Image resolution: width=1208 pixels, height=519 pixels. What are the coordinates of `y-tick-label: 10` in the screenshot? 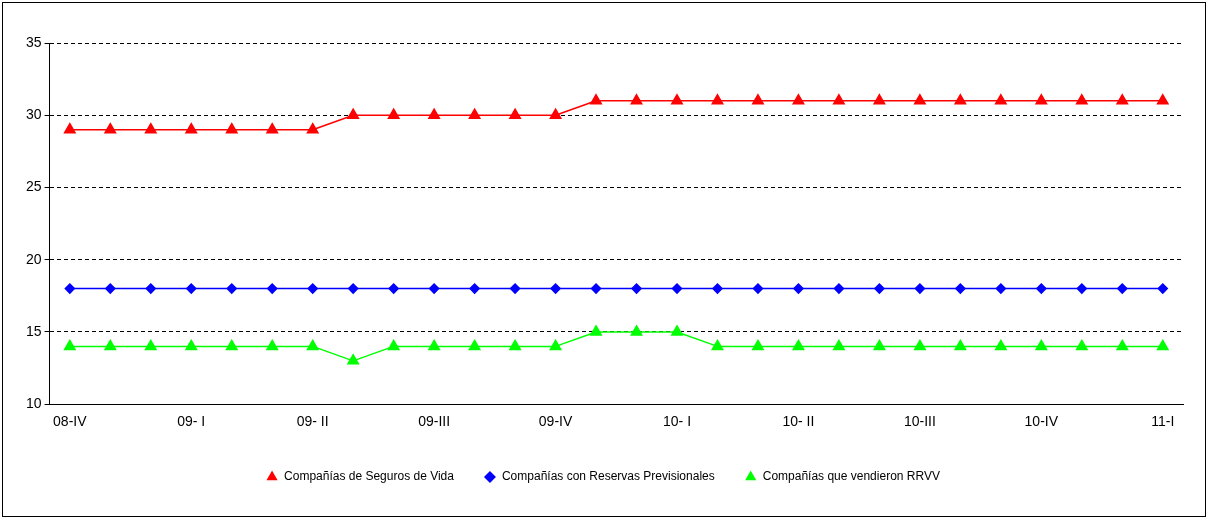 It's located at (33, 403).